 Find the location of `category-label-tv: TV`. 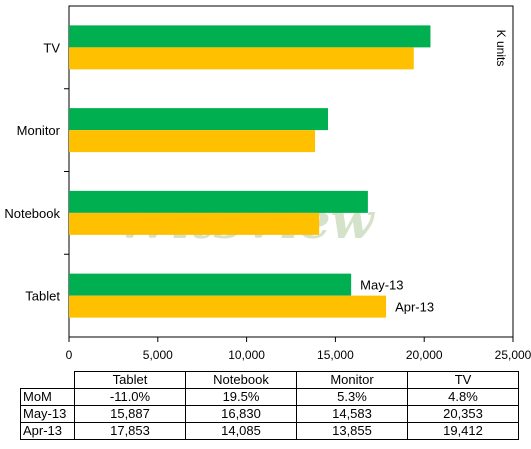

category-label-tv: TV is located at coordinates (51, 47).